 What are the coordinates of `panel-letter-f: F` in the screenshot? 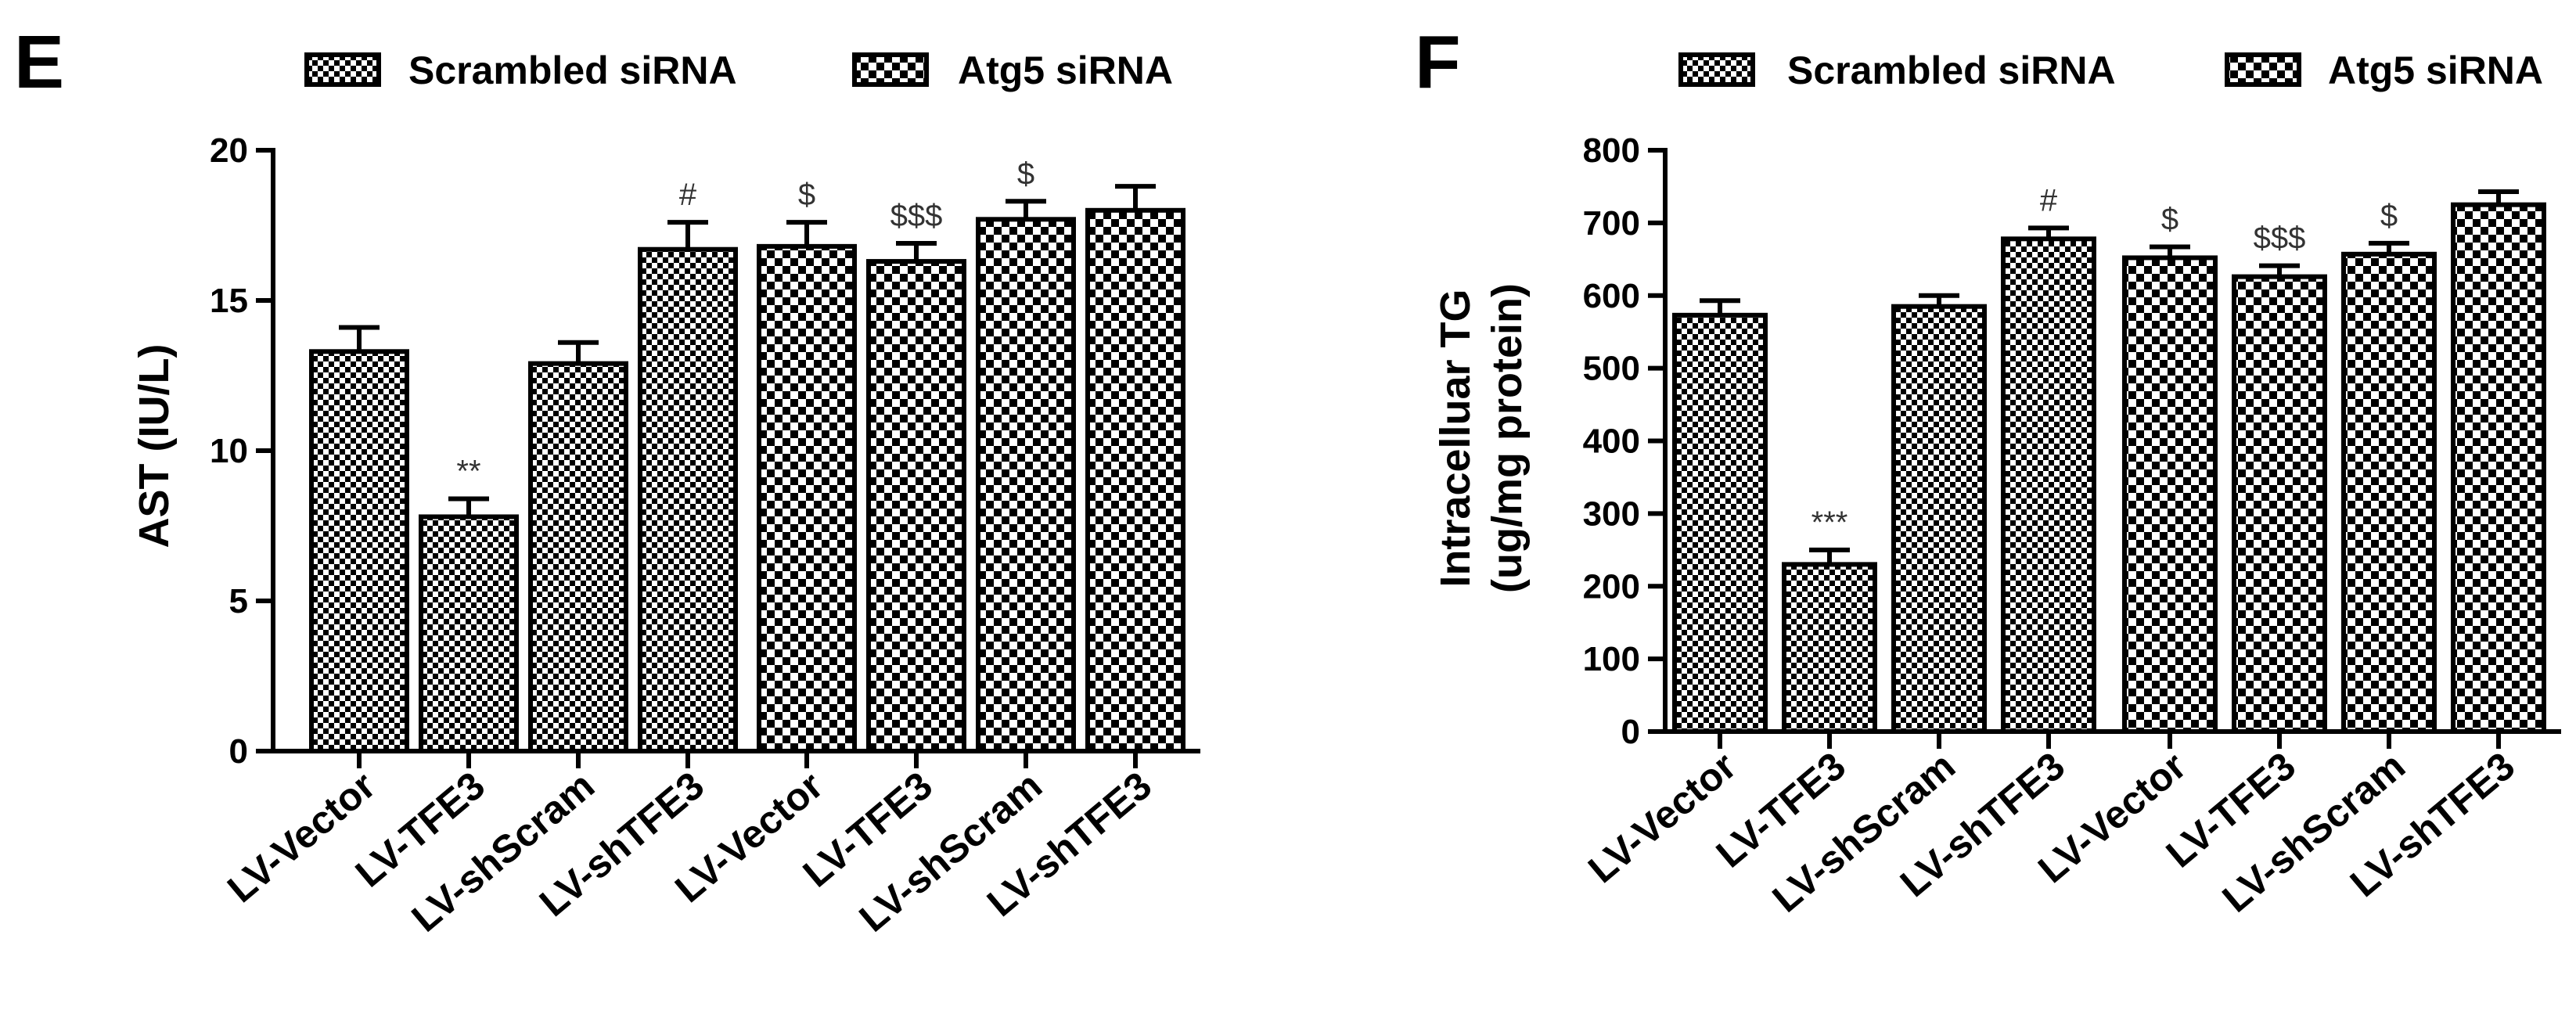 It's located at (1438, 62).